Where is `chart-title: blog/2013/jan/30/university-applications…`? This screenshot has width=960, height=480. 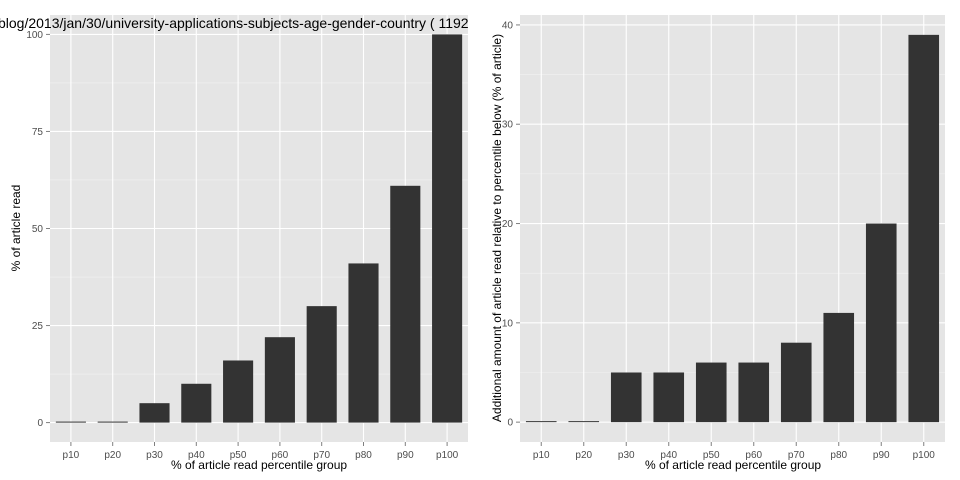 chart-title: blog/2013/jan/30/university-applications… is located at coordinates (234, 23).